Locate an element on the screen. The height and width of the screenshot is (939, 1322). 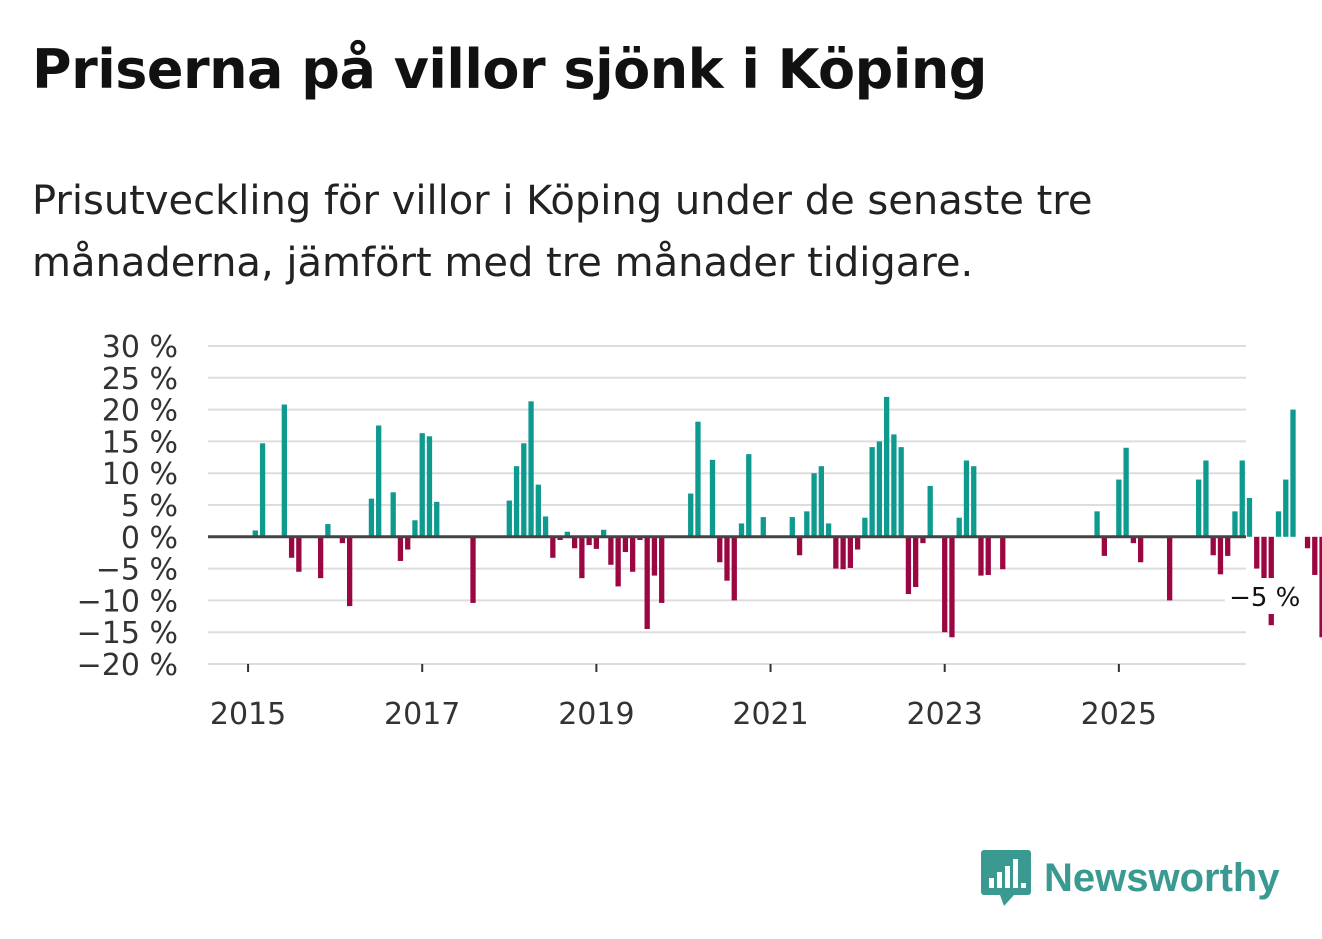
axes is located at coordinates (727, 603).